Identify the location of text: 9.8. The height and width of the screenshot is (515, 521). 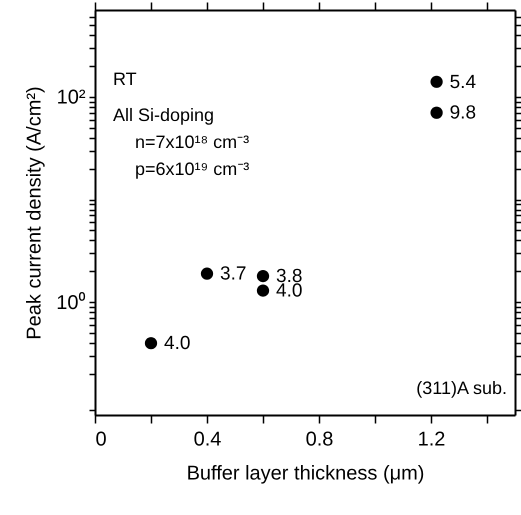
(463, 113).